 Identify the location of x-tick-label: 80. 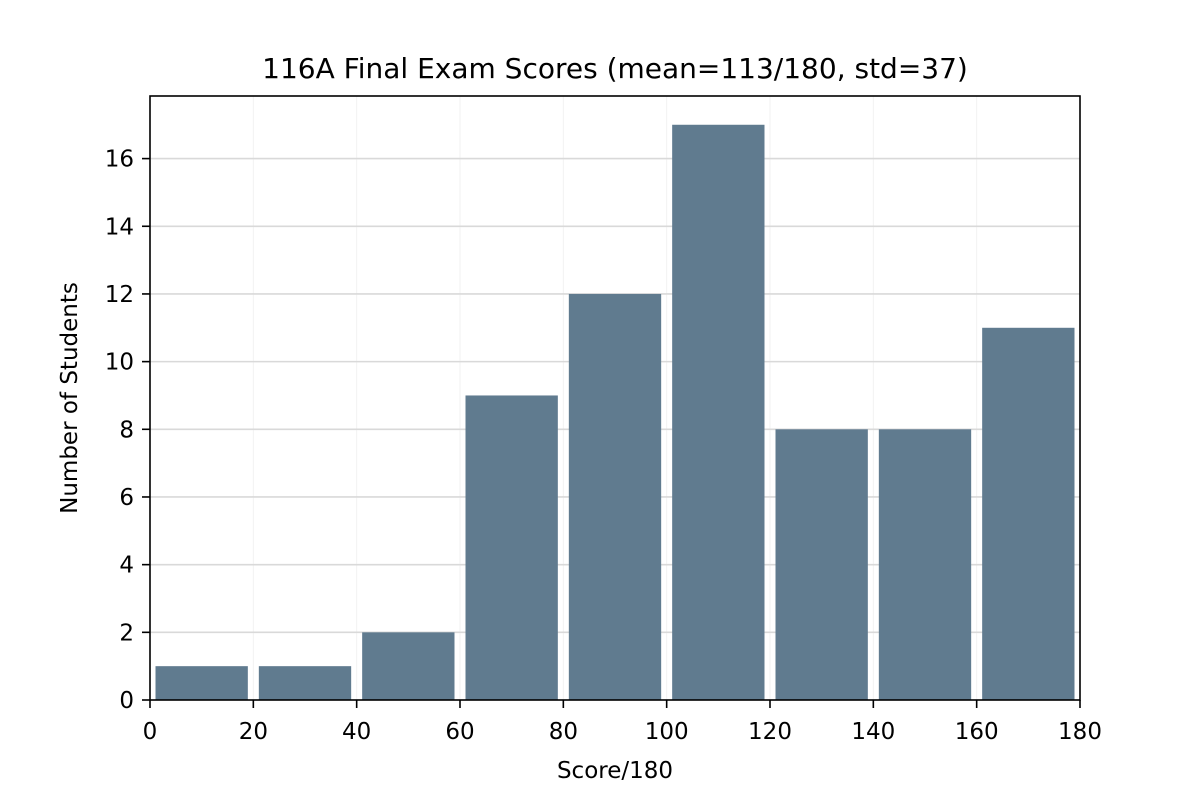
(563, 732).